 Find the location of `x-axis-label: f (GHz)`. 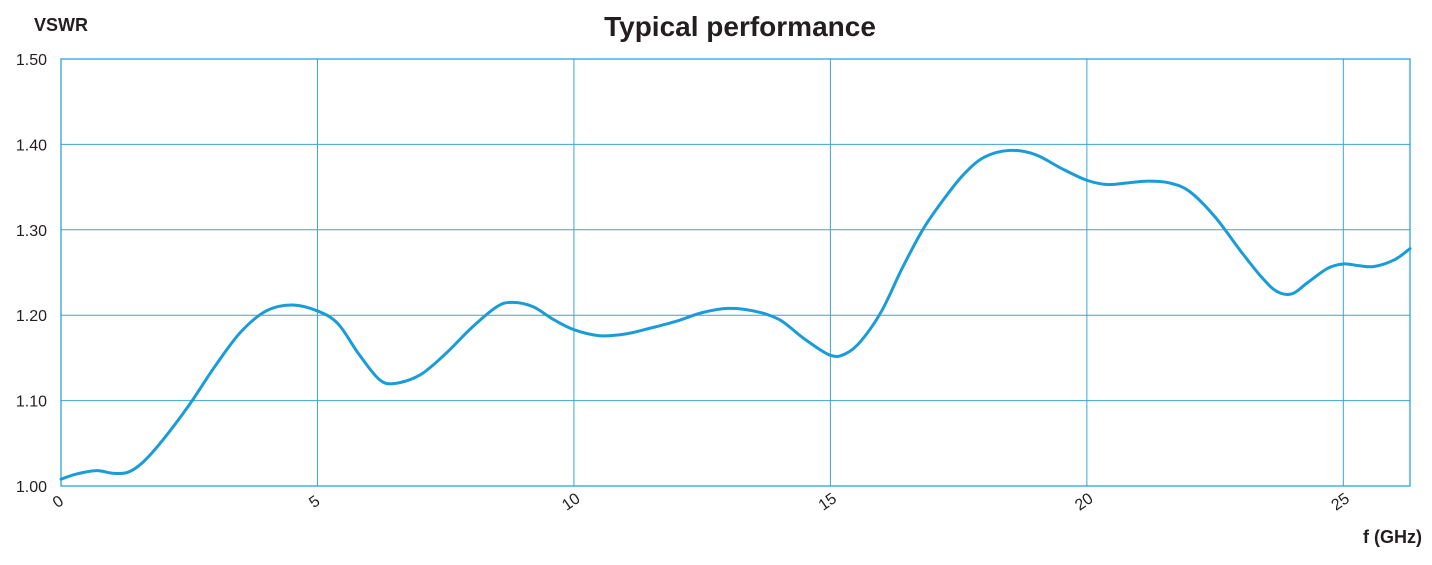

x-axis-label: f (GHz) is located at coordinates (1392, 537).